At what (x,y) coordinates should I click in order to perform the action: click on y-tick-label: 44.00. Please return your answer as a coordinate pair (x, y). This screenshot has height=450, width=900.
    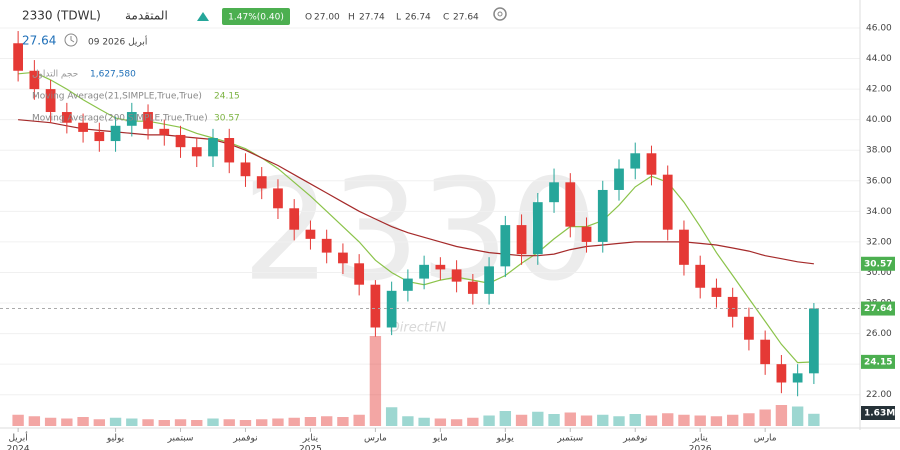
    Looking at the image, I should click on (879, 59).